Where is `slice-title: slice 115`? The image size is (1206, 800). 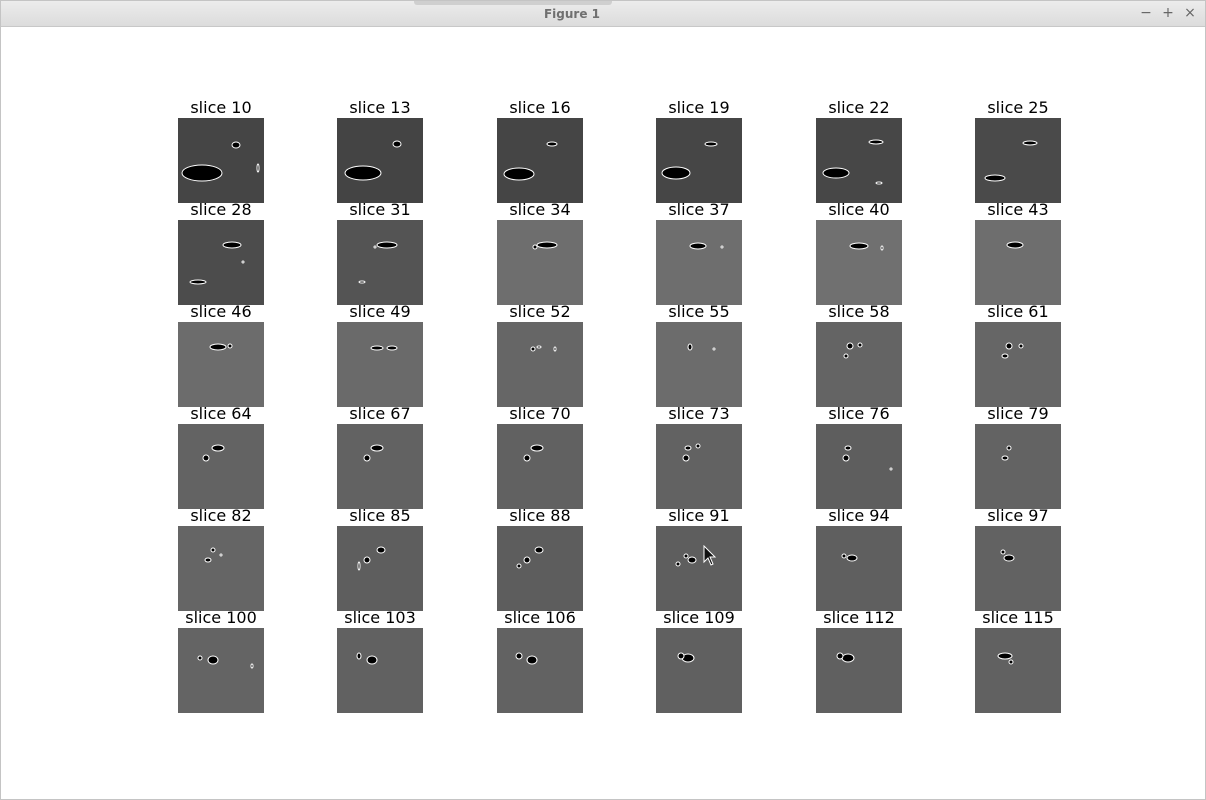
slice-title: slice 115 is located at coordinates (1018, 617).